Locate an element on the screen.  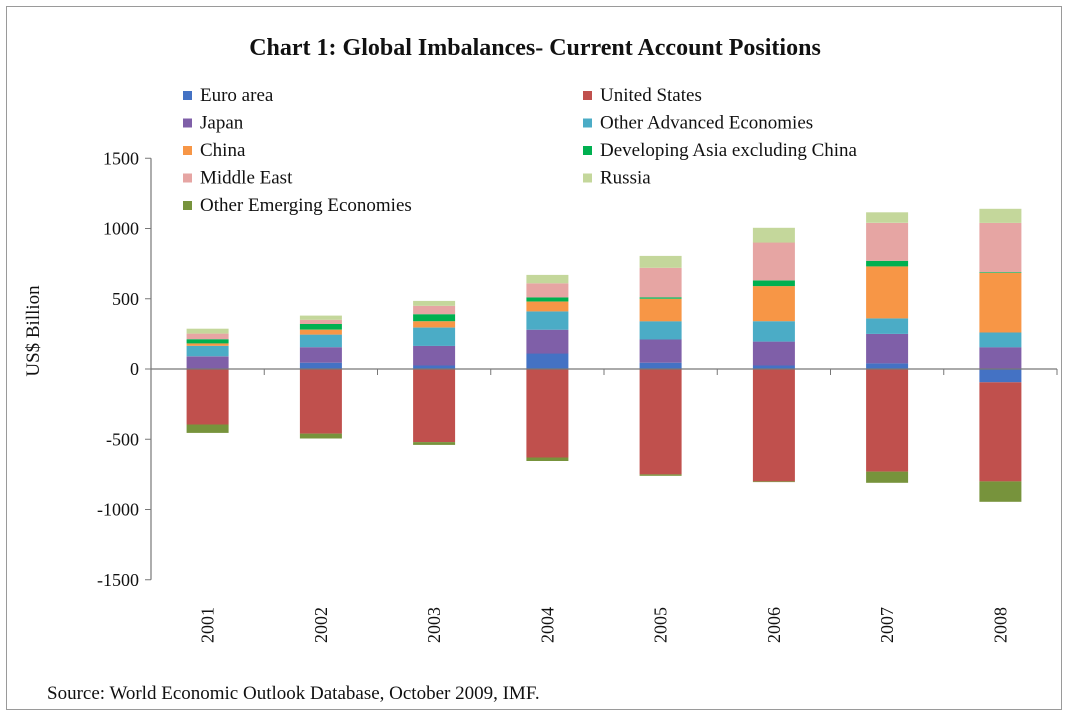
y-tick-label: 1000 is located at coordinates (121, 229).